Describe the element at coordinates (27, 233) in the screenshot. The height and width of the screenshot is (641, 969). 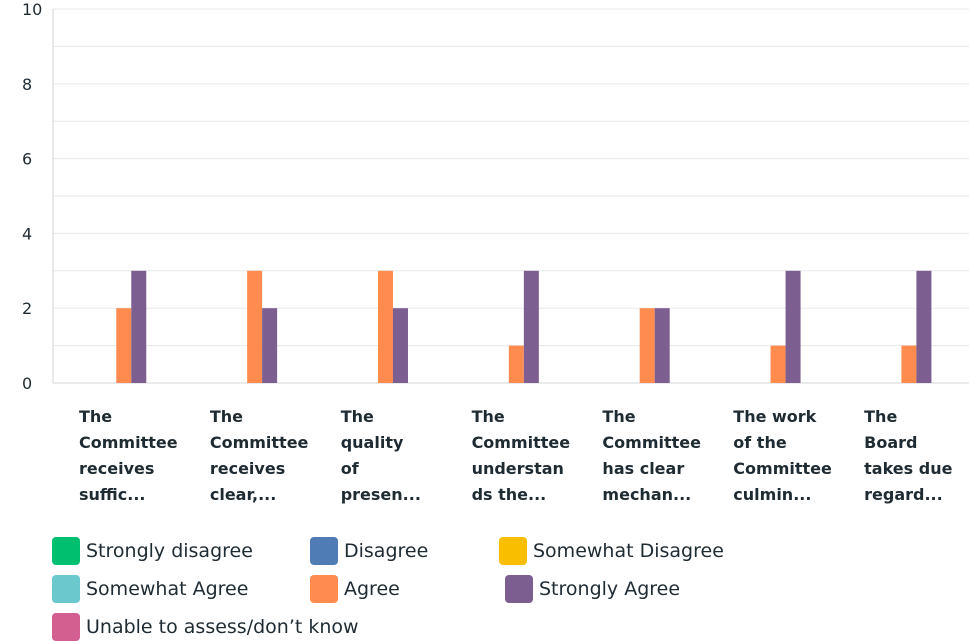
I see `y-tick-label: 4` at that location.